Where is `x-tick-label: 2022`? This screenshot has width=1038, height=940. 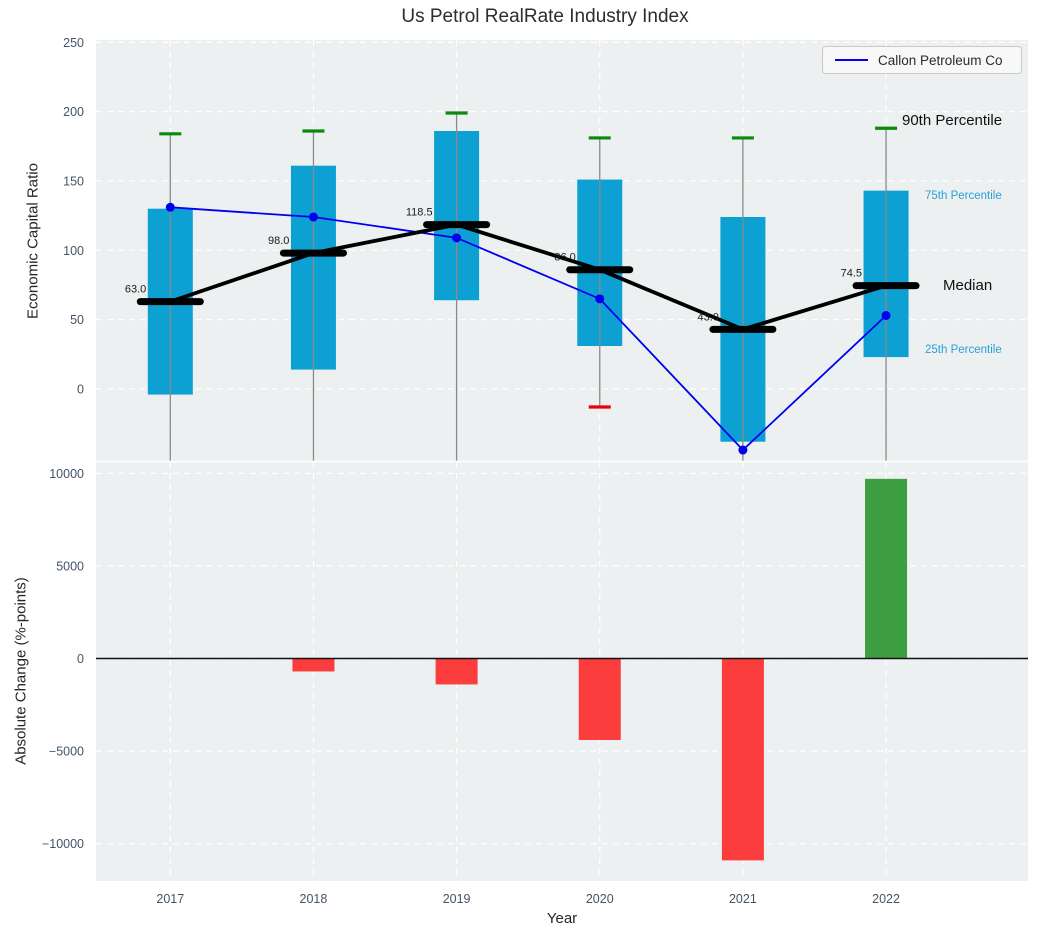 x-tick-label: 2022 is located at coordinates (886, 899).